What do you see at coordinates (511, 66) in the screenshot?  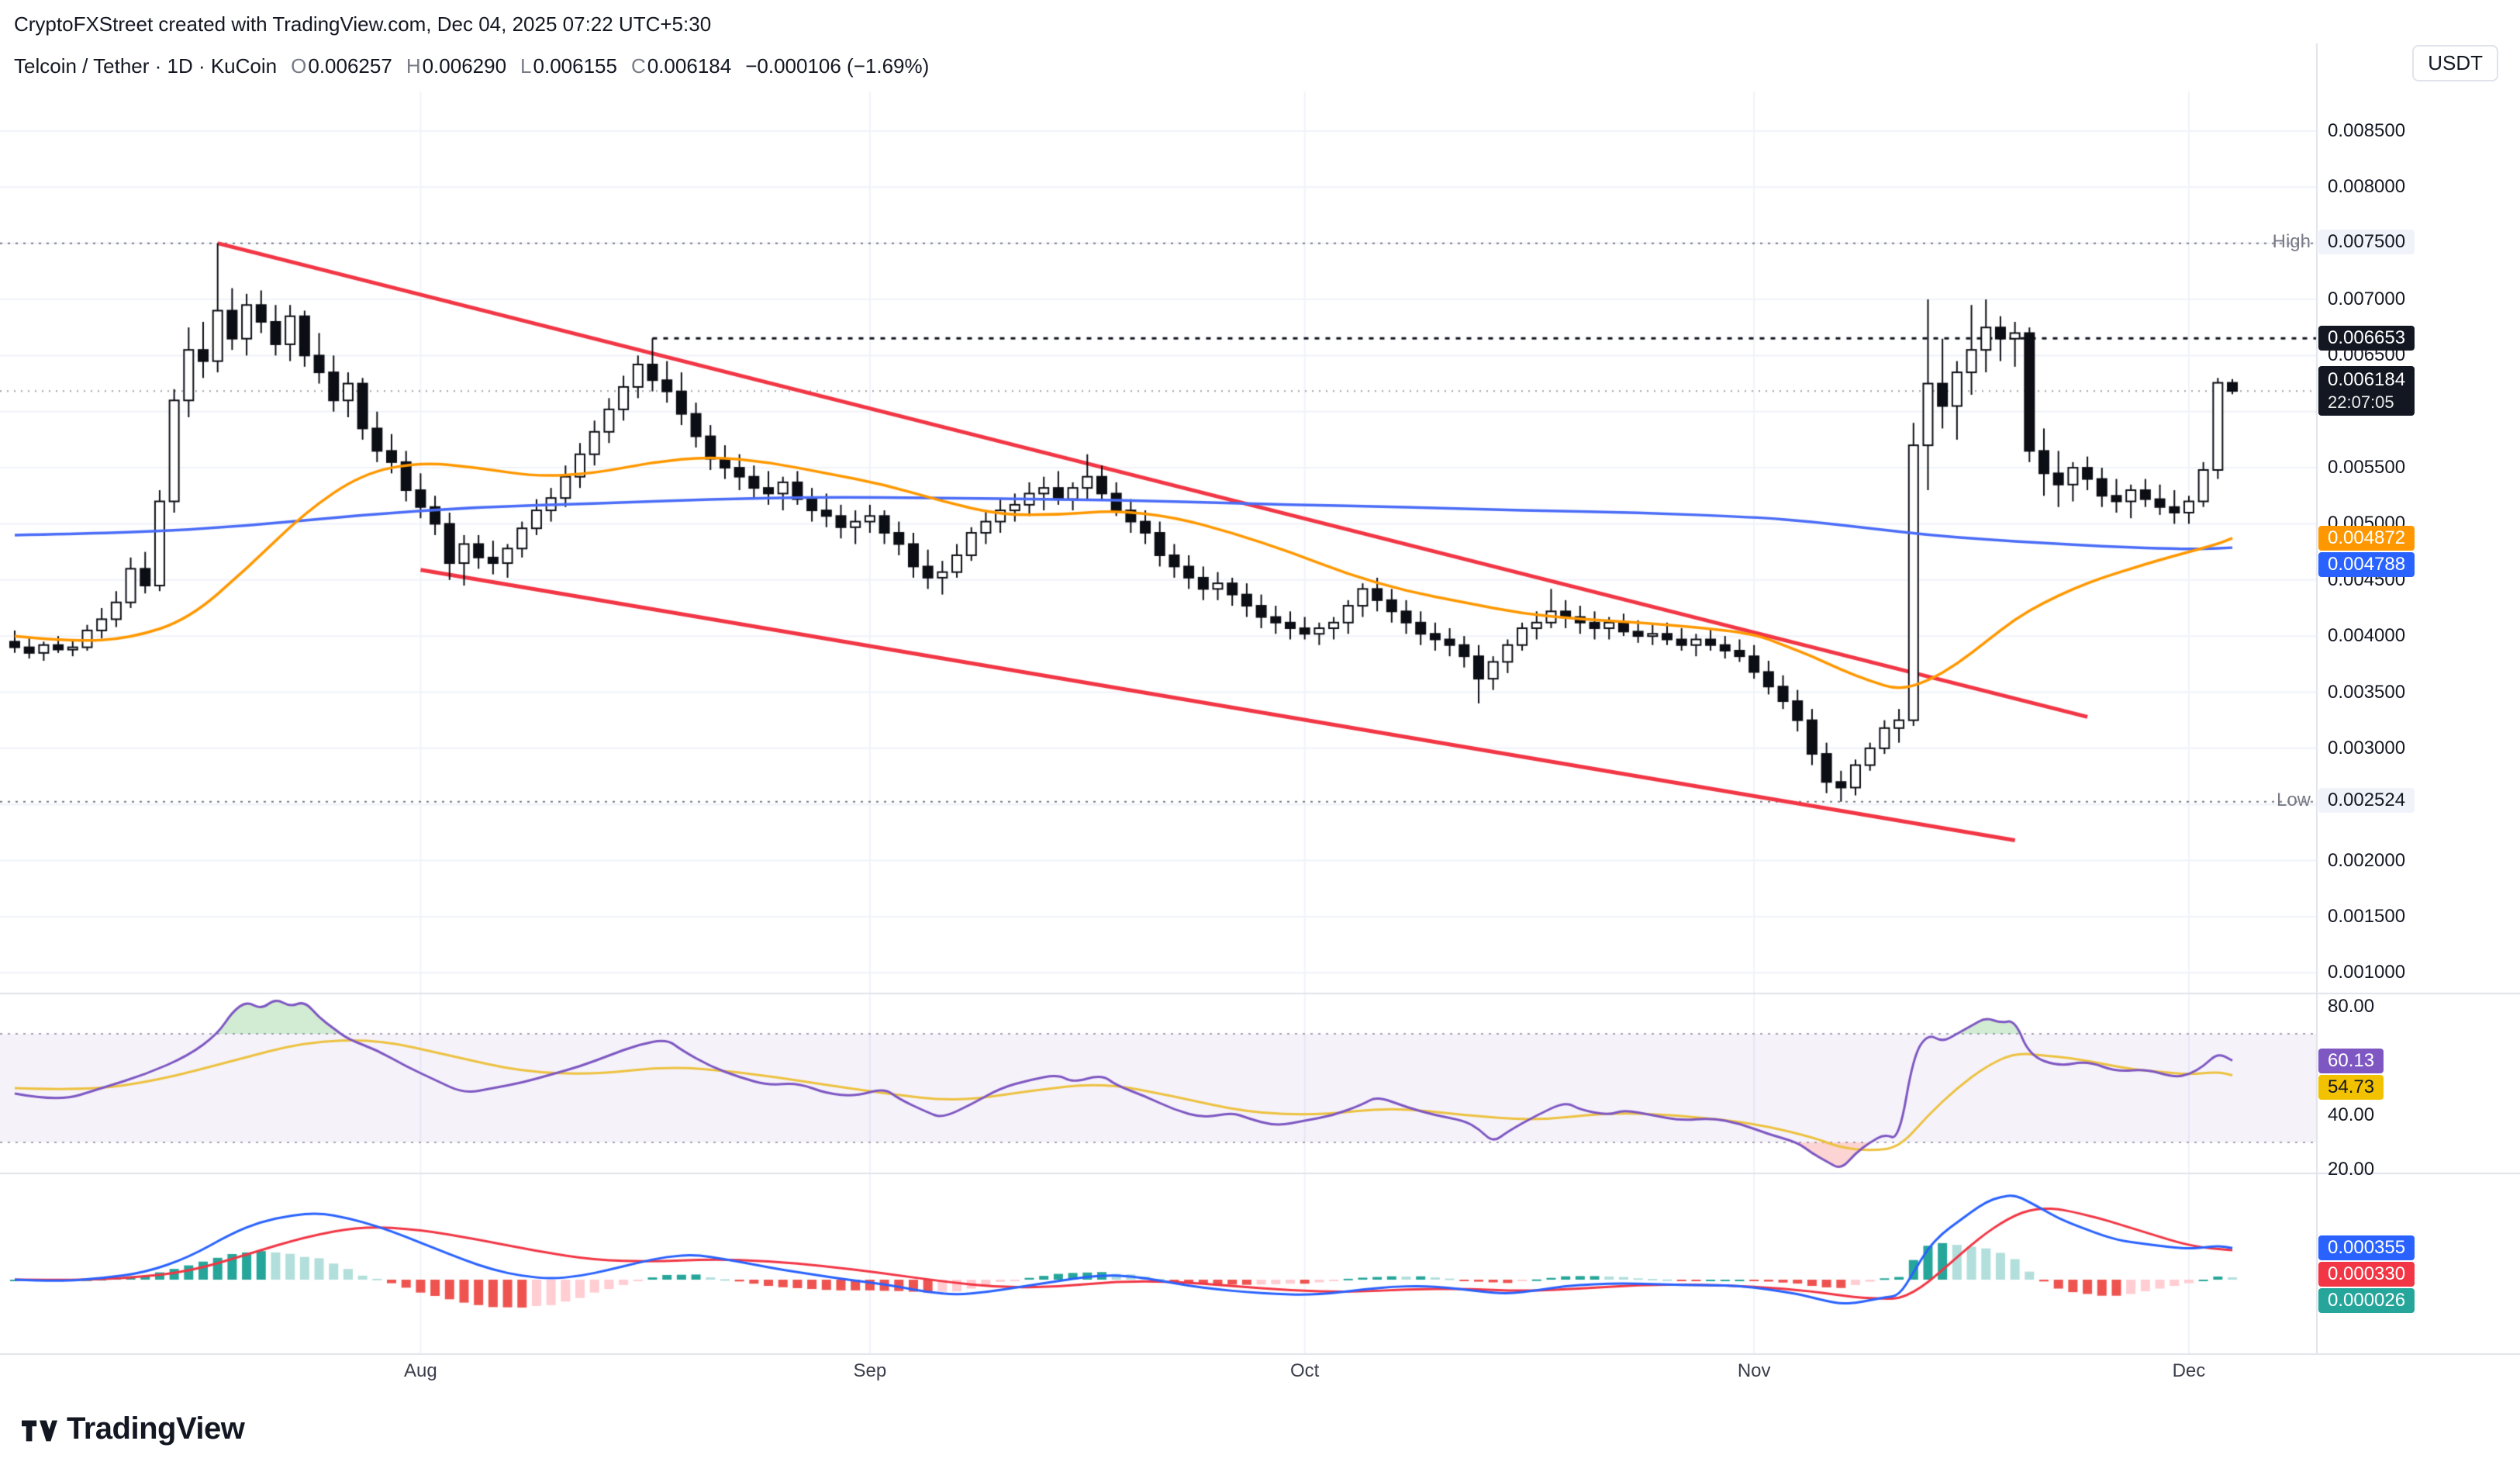 I see `ohlc-readout: O0.006257 H0.006290 L0.006155 C0.006184` at bounding box center [511, 66].